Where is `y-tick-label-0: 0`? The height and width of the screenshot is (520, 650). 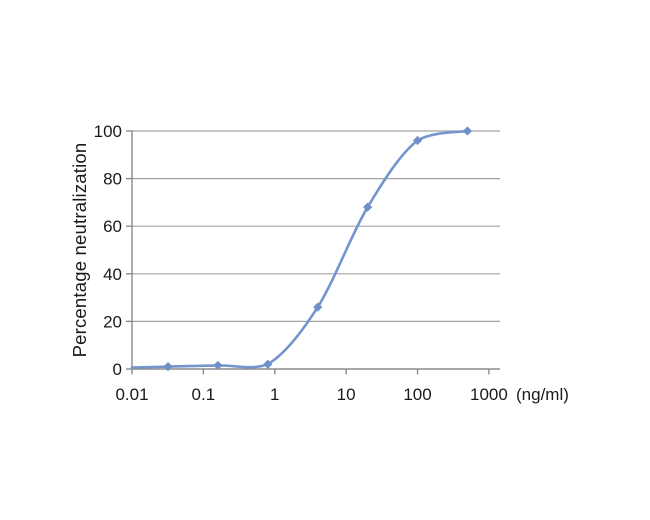 y-tick-label-0: 0 is located at coordinates (117, 369).